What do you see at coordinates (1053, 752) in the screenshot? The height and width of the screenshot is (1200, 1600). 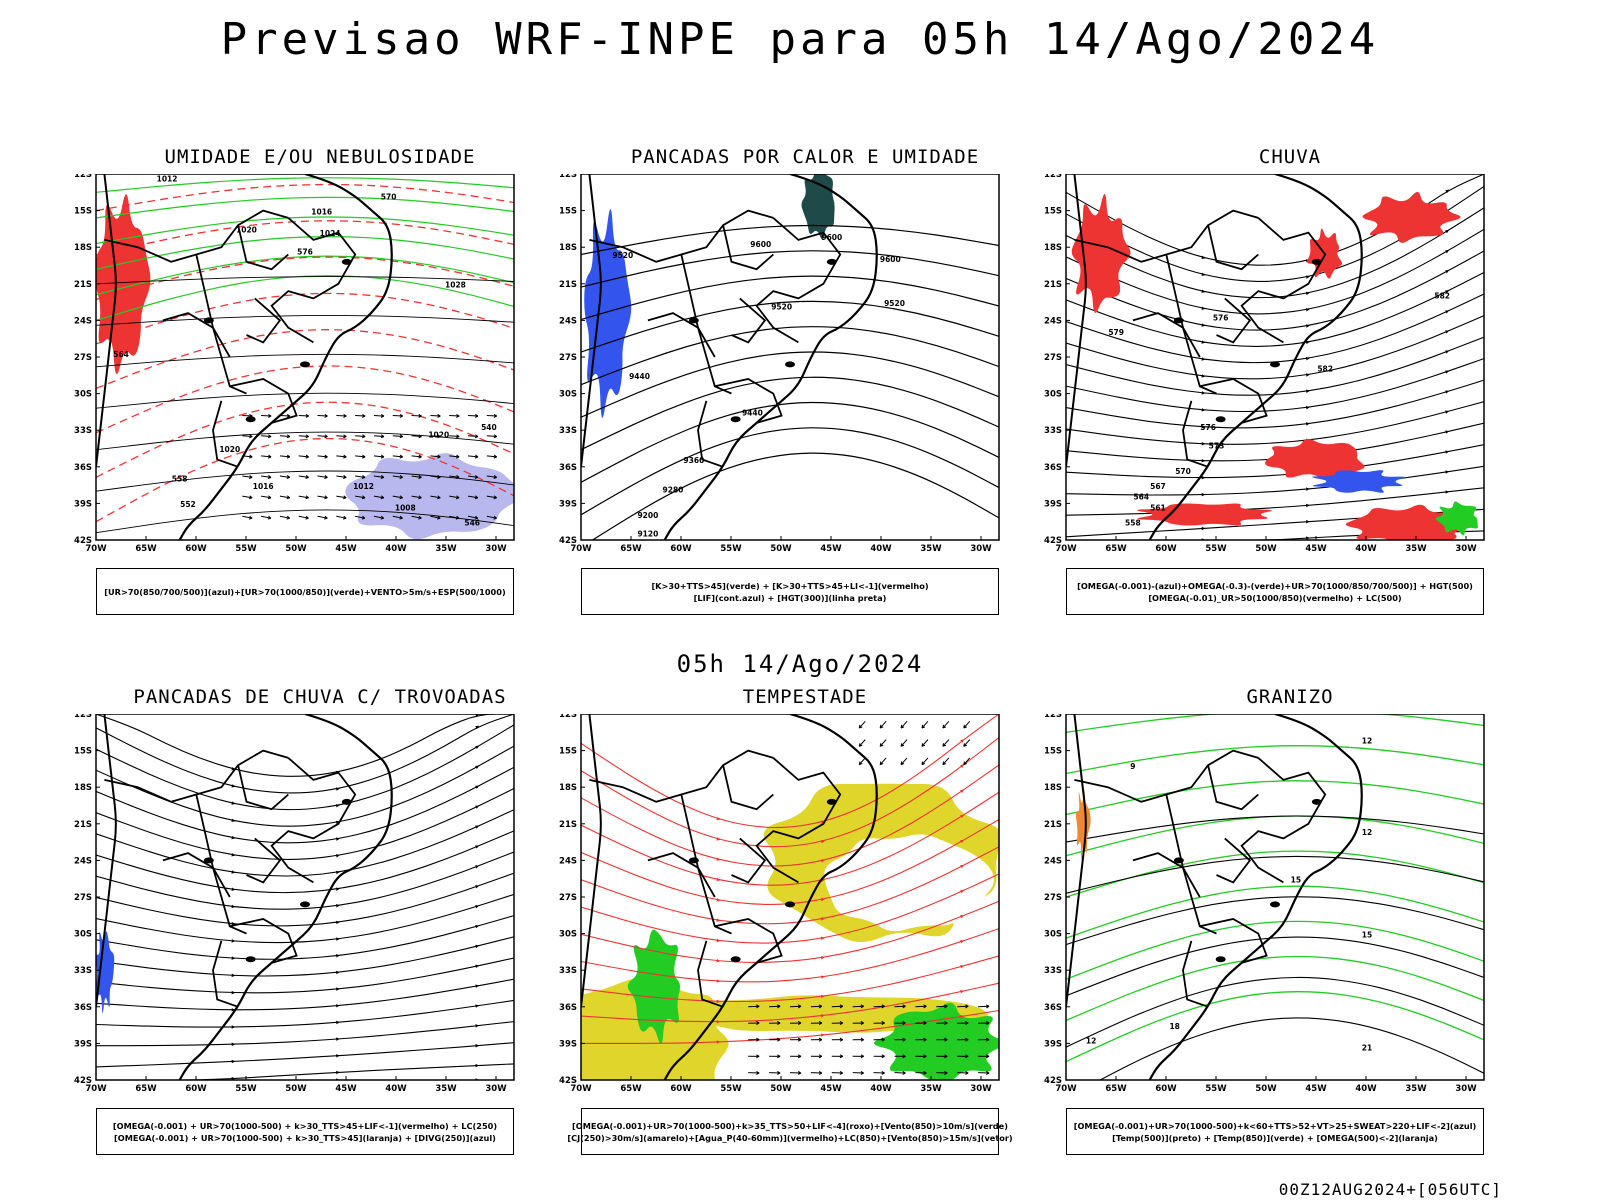 I see `lat-tick-label: 15S` at bounding box center [1053, 752].